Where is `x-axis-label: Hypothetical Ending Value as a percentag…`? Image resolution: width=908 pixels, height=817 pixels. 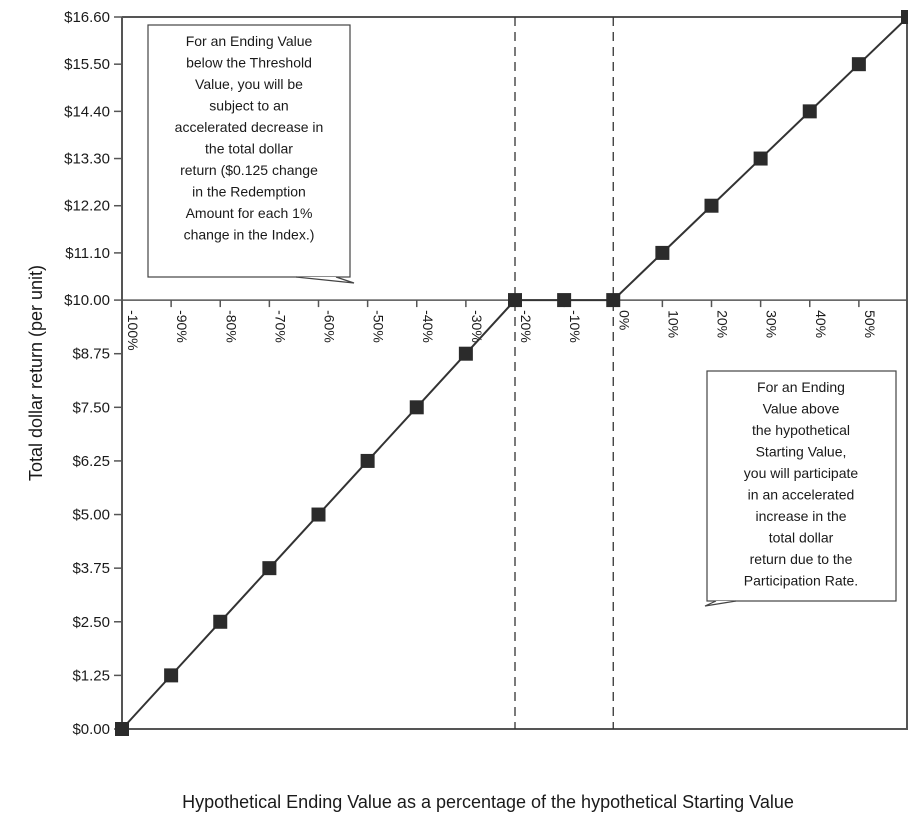
x-axis-label: Hypothetical Ending Value as a percentag… is located at coordinates (488, 802).